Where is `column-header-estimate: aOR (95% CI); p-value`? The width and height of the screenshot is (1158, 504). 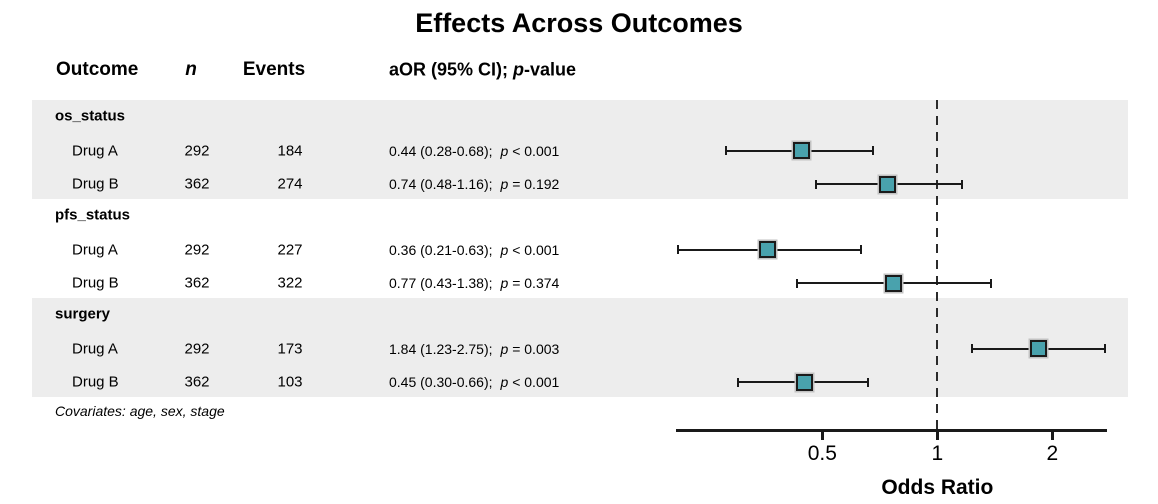 column-header-estimate: aOR (95% CI); p-value is located at coordinates (483, 69).